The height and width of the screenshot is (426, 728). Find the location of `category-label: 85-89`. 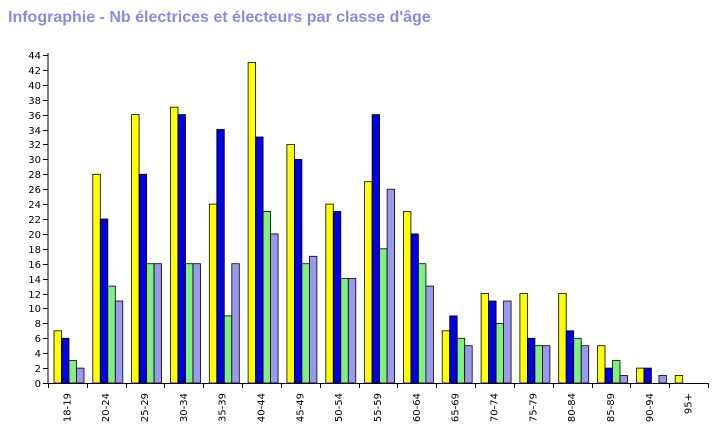

category-label: 85-89 is located at coordinates (611, 407).